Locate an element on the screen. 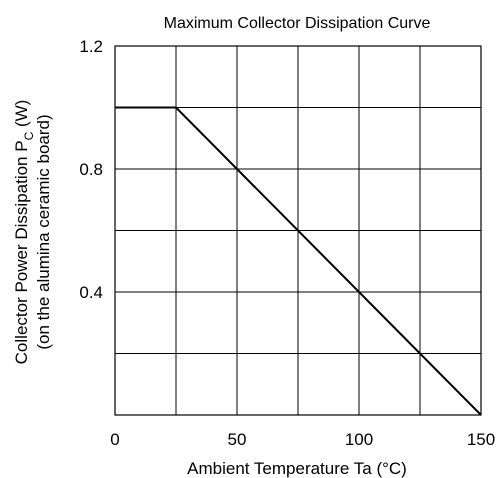 This screenshot has height=478, width=501. y-tick-label: 0.8 is located at coordinates (91, 169).